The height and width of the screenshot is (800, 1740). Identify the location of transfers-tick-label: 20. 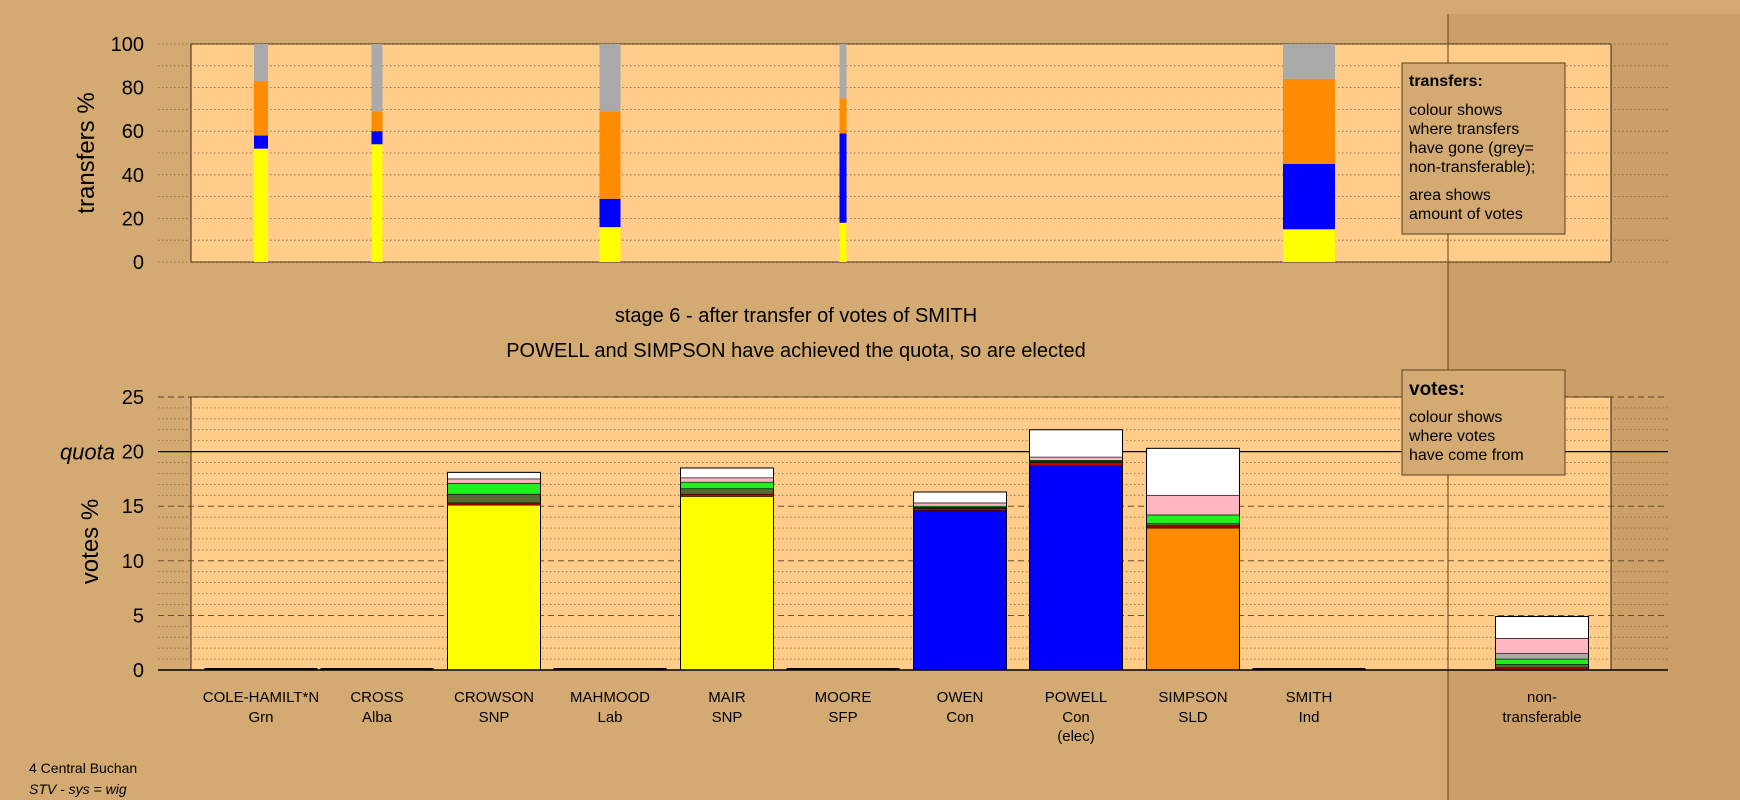
(133, 219).